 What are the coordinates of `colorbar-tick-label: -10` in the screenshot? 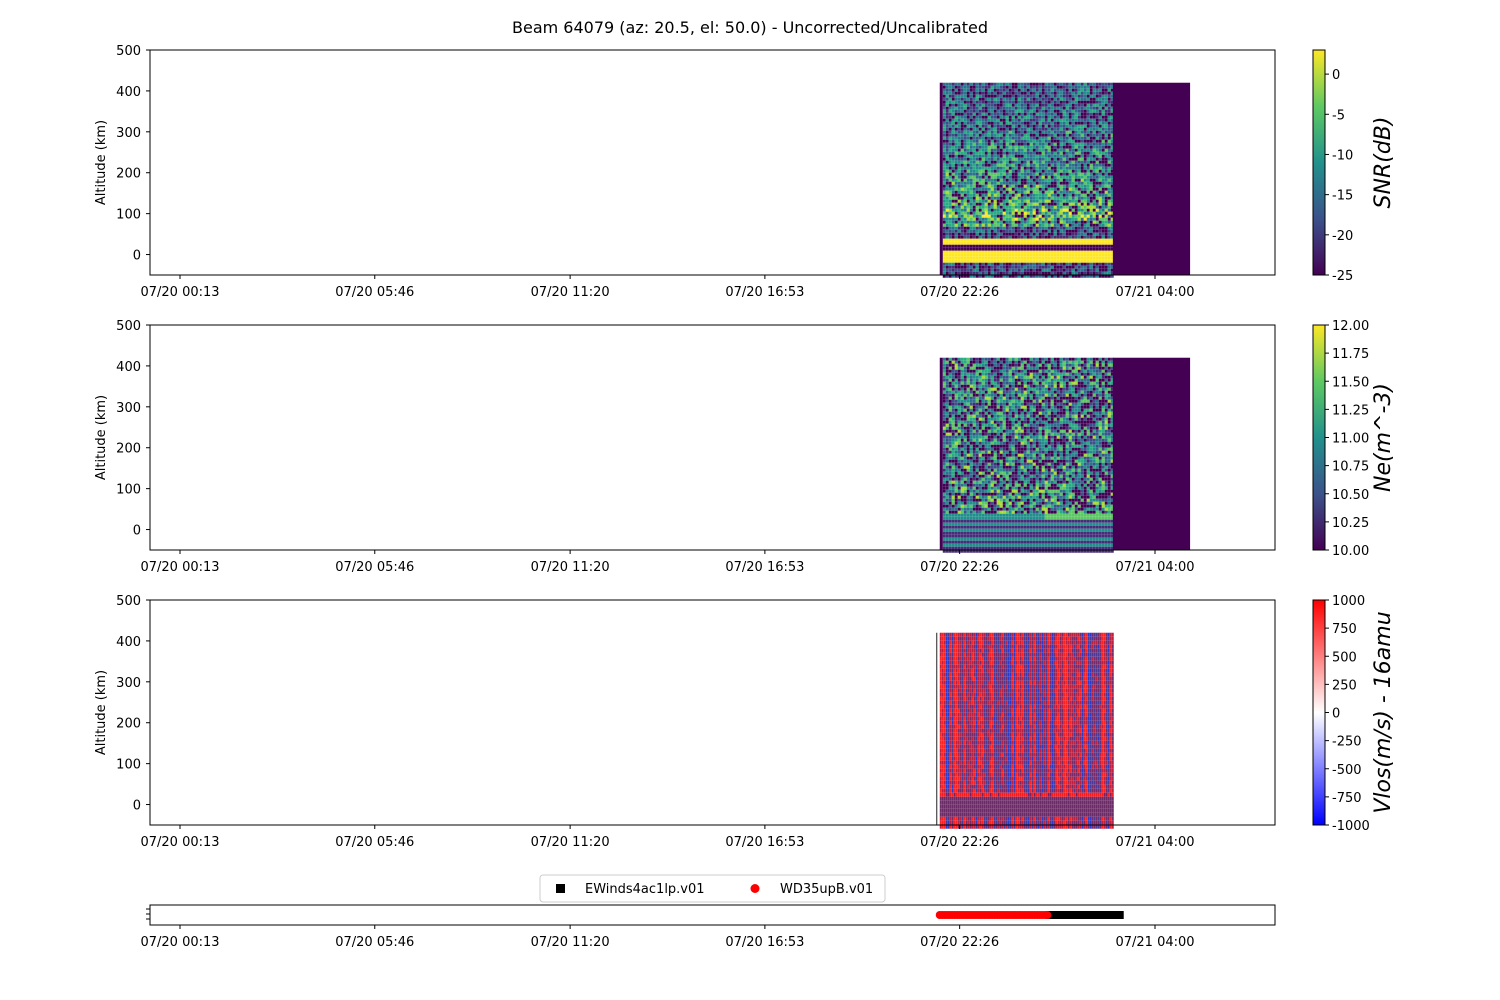 It's located at (1342, 155).